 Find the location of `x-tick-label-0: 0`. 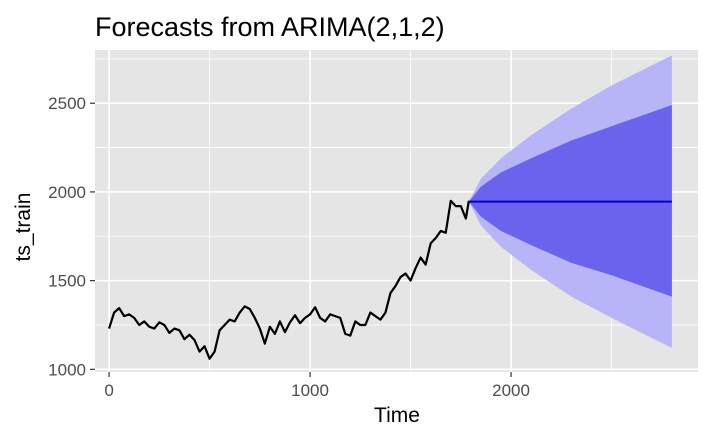

x-tick-label-0: 0 is located at coordinates (108, 390).